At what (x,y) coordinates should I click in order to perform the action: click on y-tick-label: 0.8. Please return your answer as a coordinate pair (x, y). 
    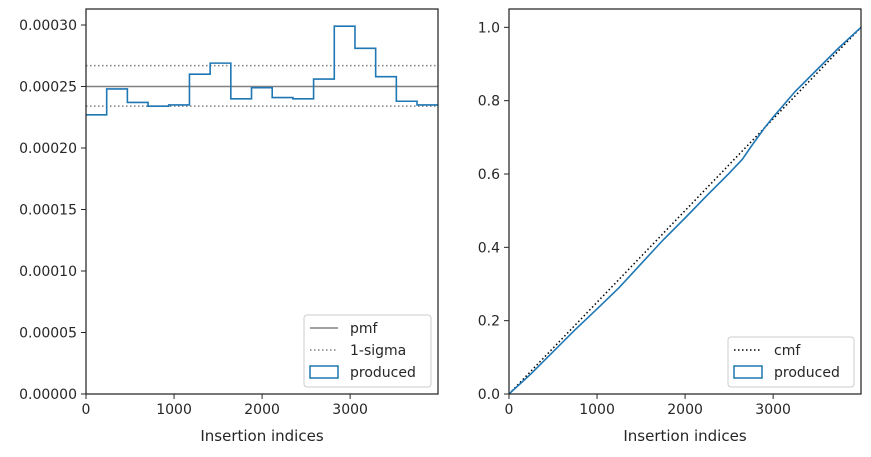
    Looking at the image, I should click on (489, 102).